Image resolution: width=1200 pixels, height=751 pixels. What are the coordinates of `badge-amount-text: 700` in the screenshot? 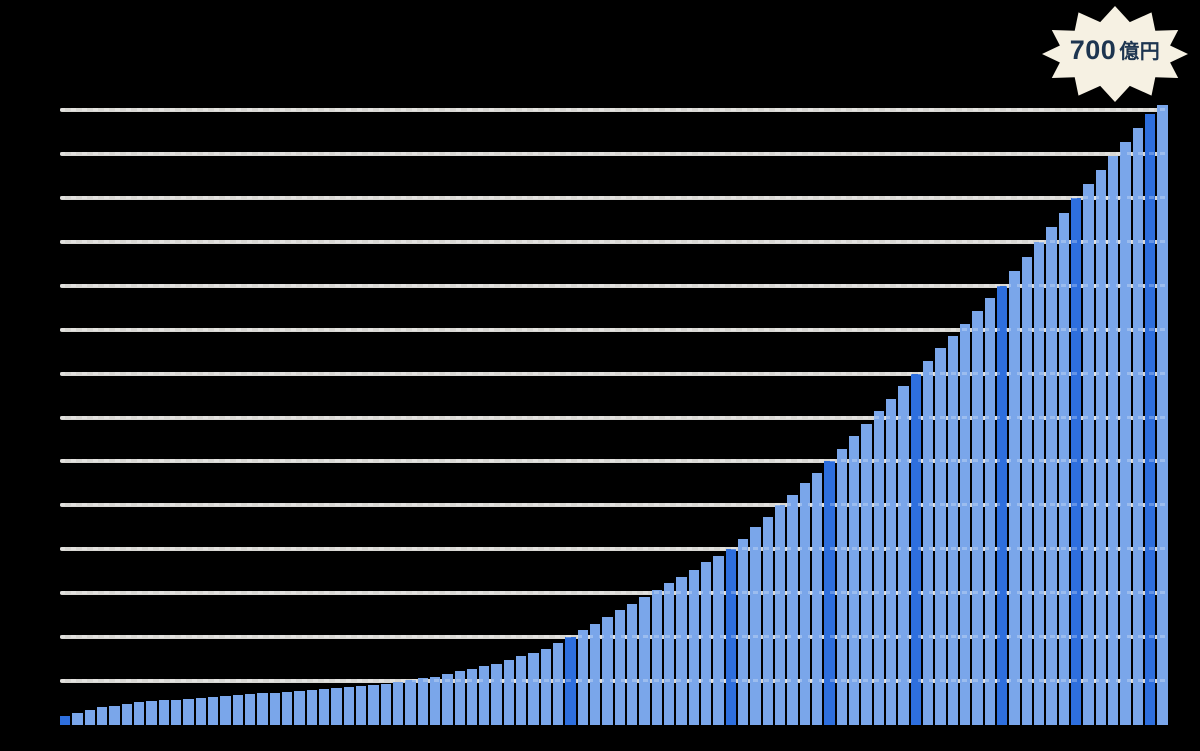 It's located at (1093, 49).